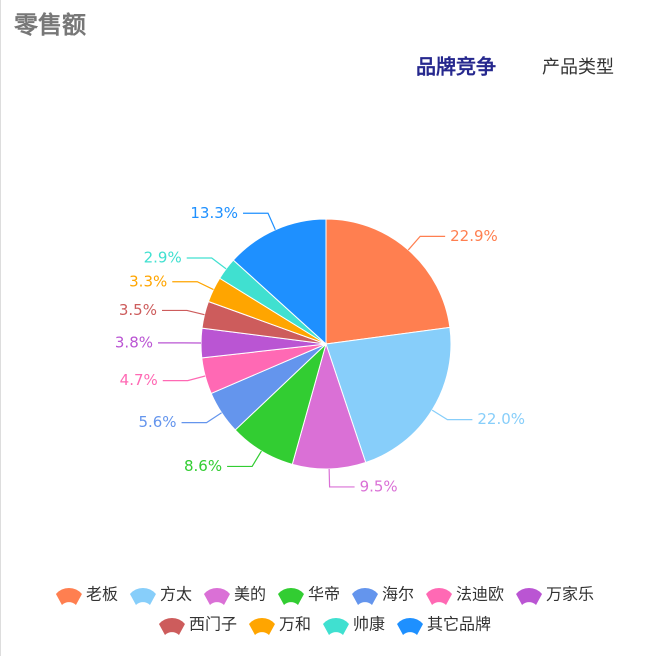 The width and height of the screenshot is (650, 656). I want to click on legend-label: 海尔, so click(398, 594).